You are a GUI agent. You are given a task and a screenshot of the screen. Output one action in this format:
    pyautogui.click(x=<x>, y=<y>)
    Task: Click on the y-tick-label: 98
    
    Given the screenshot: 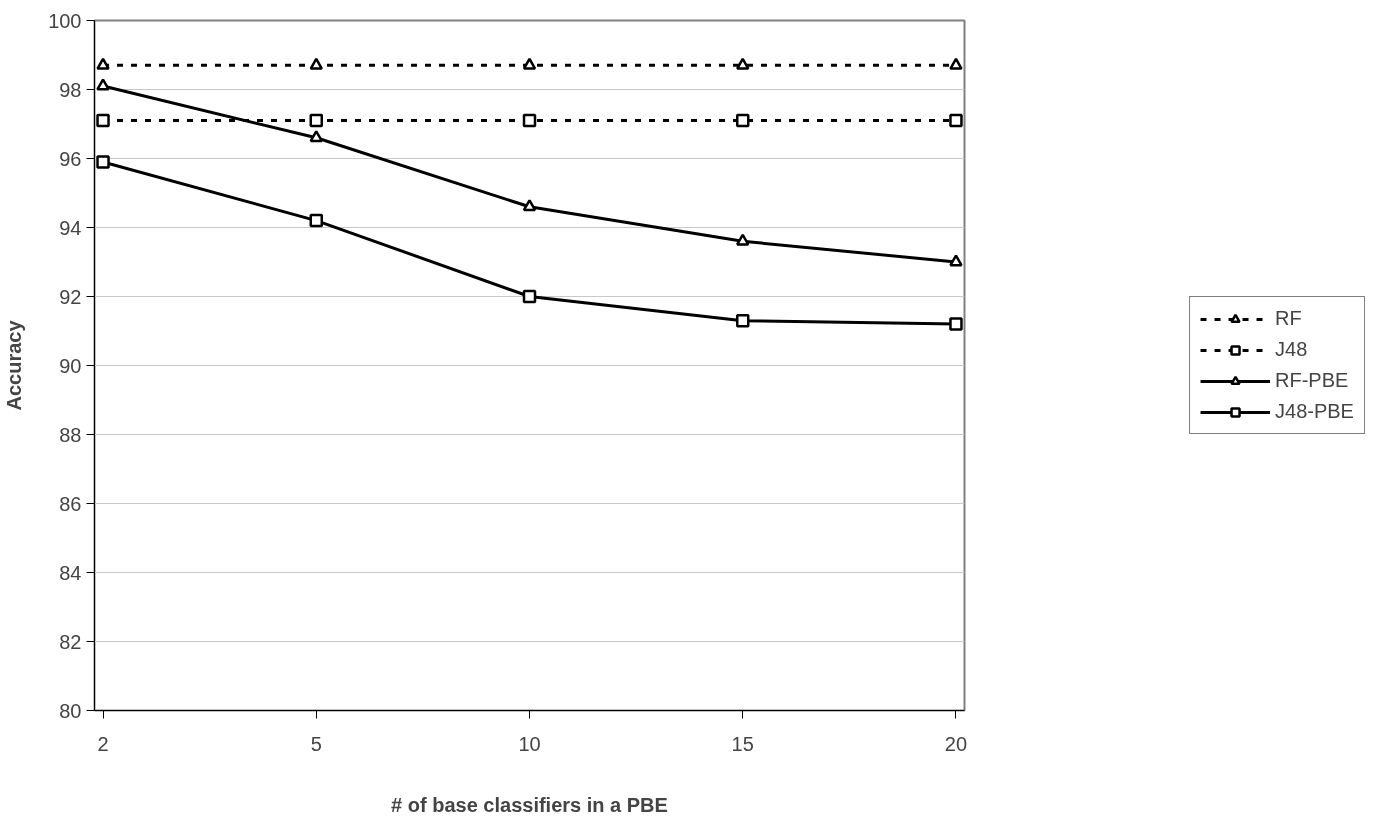 What is the action you would take?
    pyautogui.click(x=70, y=89)
    